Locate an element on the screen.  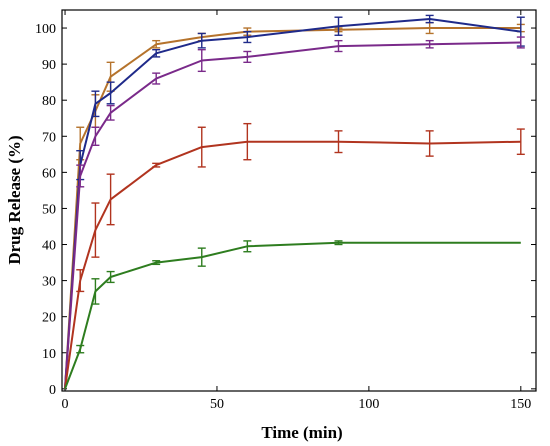
y-tick-label: 100 is located at coordinates (45, 29).